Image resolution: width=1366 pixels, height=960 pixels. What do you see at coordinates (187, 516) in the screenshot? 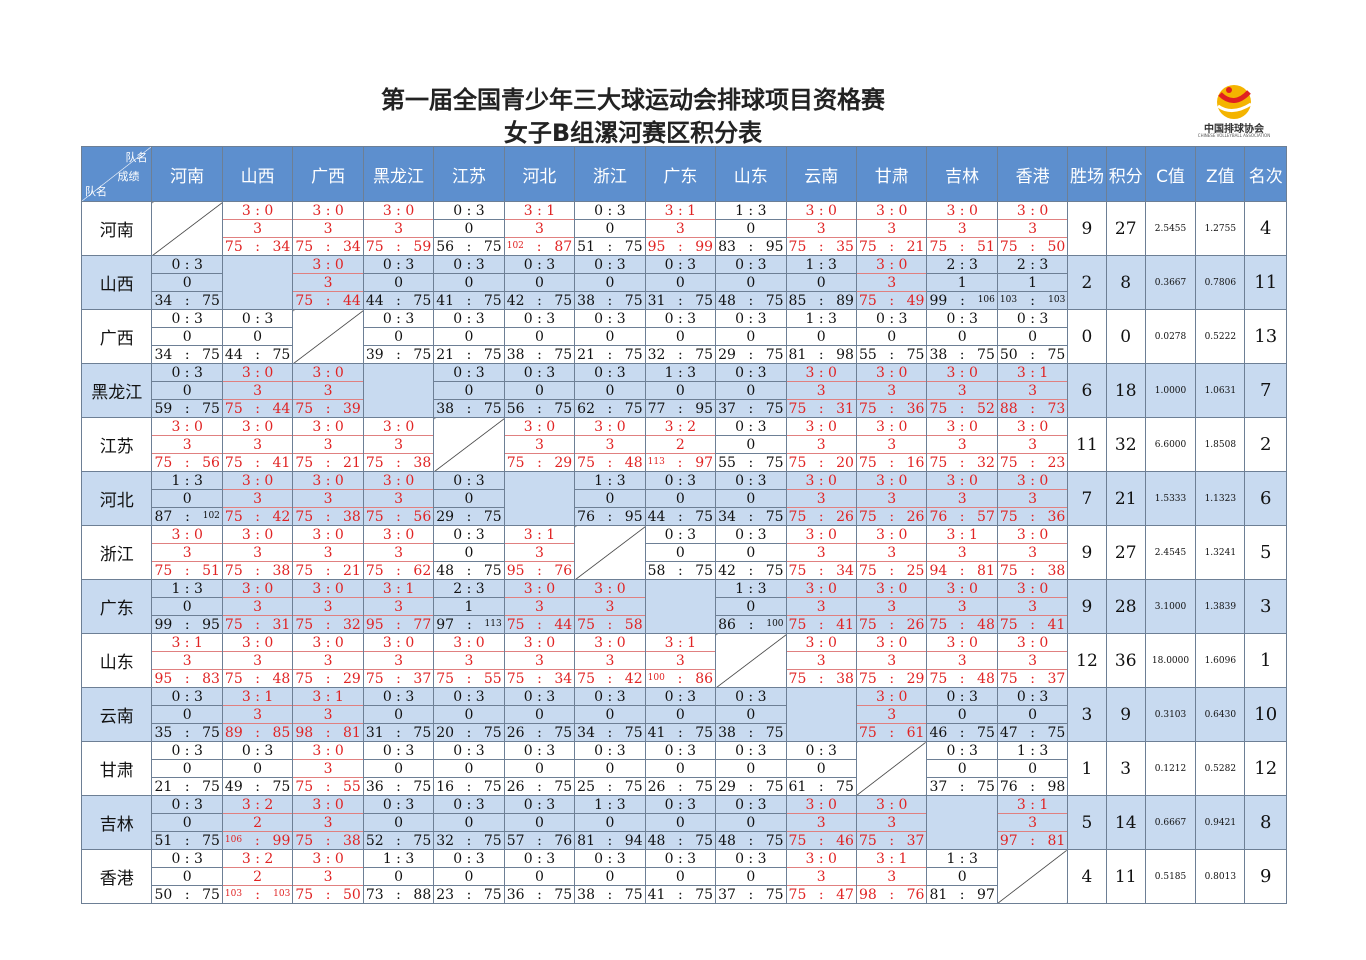
I see `rally-points: 87: 102` at bounding box center [187, 516].